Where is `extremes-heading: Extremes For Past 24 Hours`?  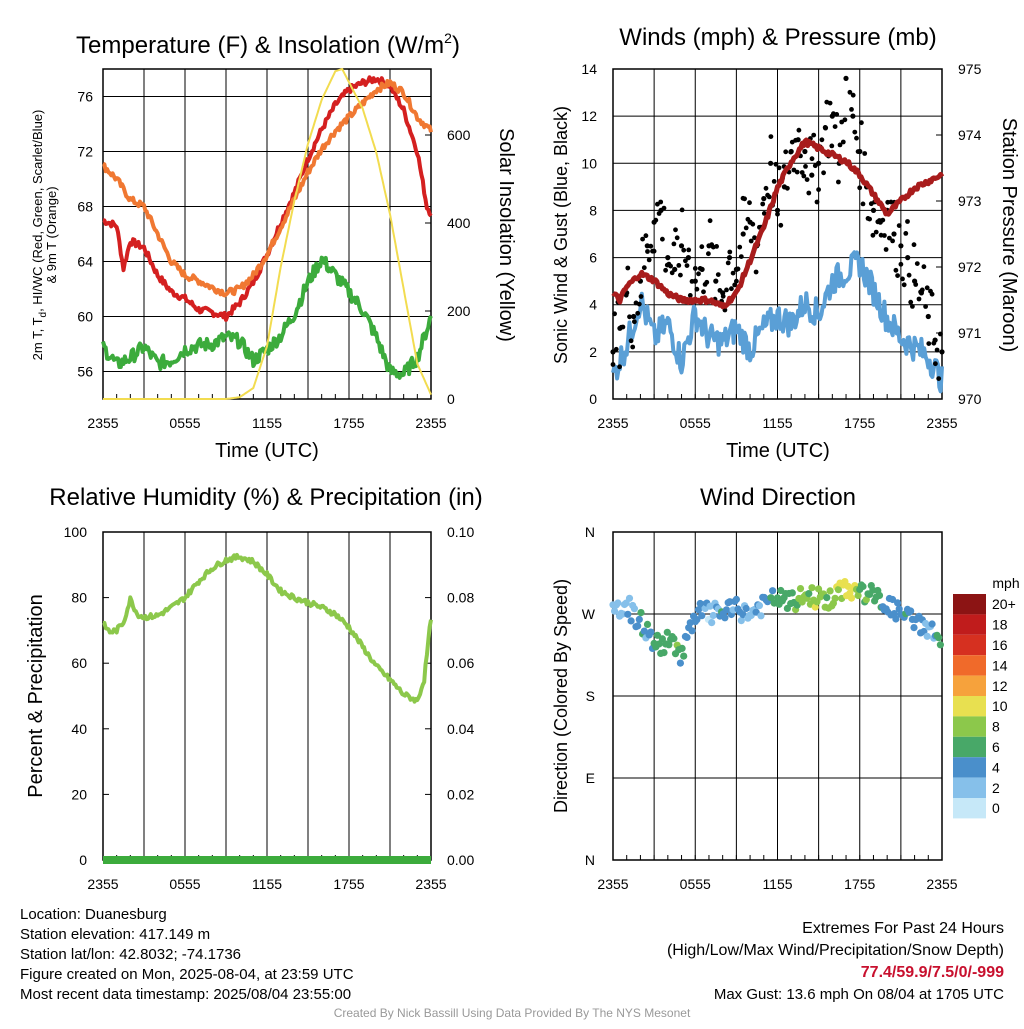 extremes-heading: Extremes For Past 24 Hours is located at coordinates (903, 928).